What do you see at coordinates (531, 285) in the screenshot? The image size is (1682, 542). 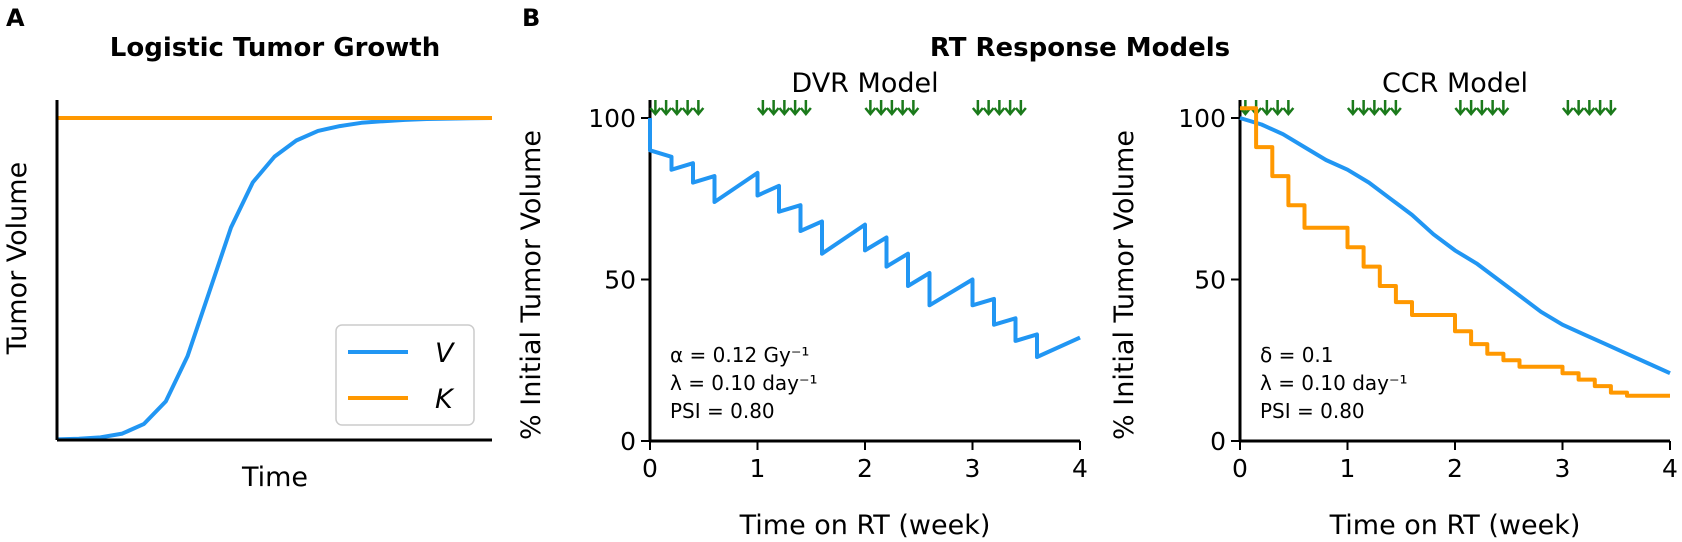 I see `dvr-y-label: % Initial Tumor Volume` at bounding box center [531, 285].